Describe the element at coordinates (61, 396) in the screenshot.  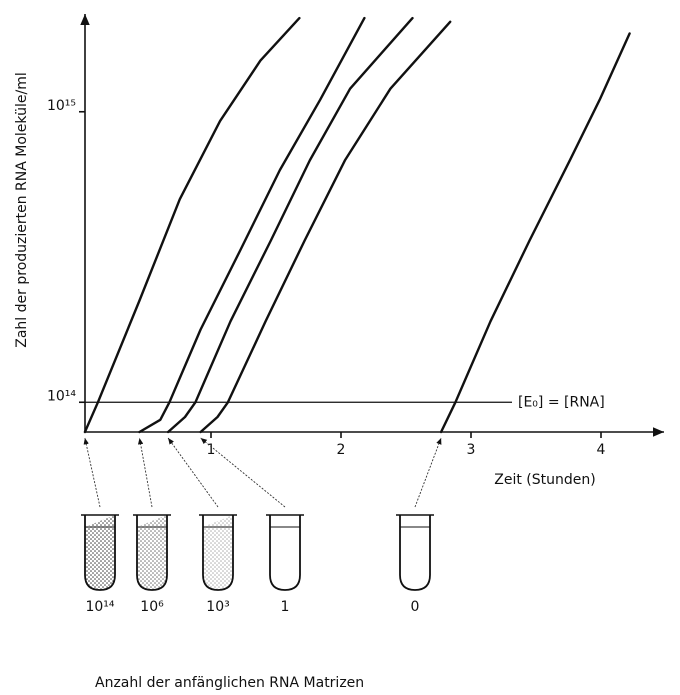
I see `y-tick-label: 10¹⁴` at that location.